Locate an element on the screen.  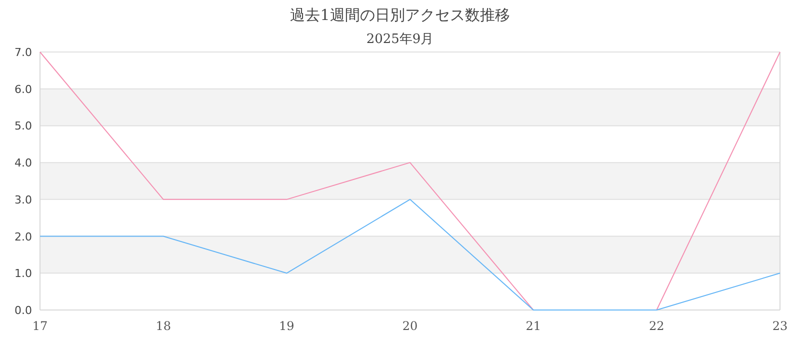
x-tick-label: 23 is located at coordinates (780, 326).